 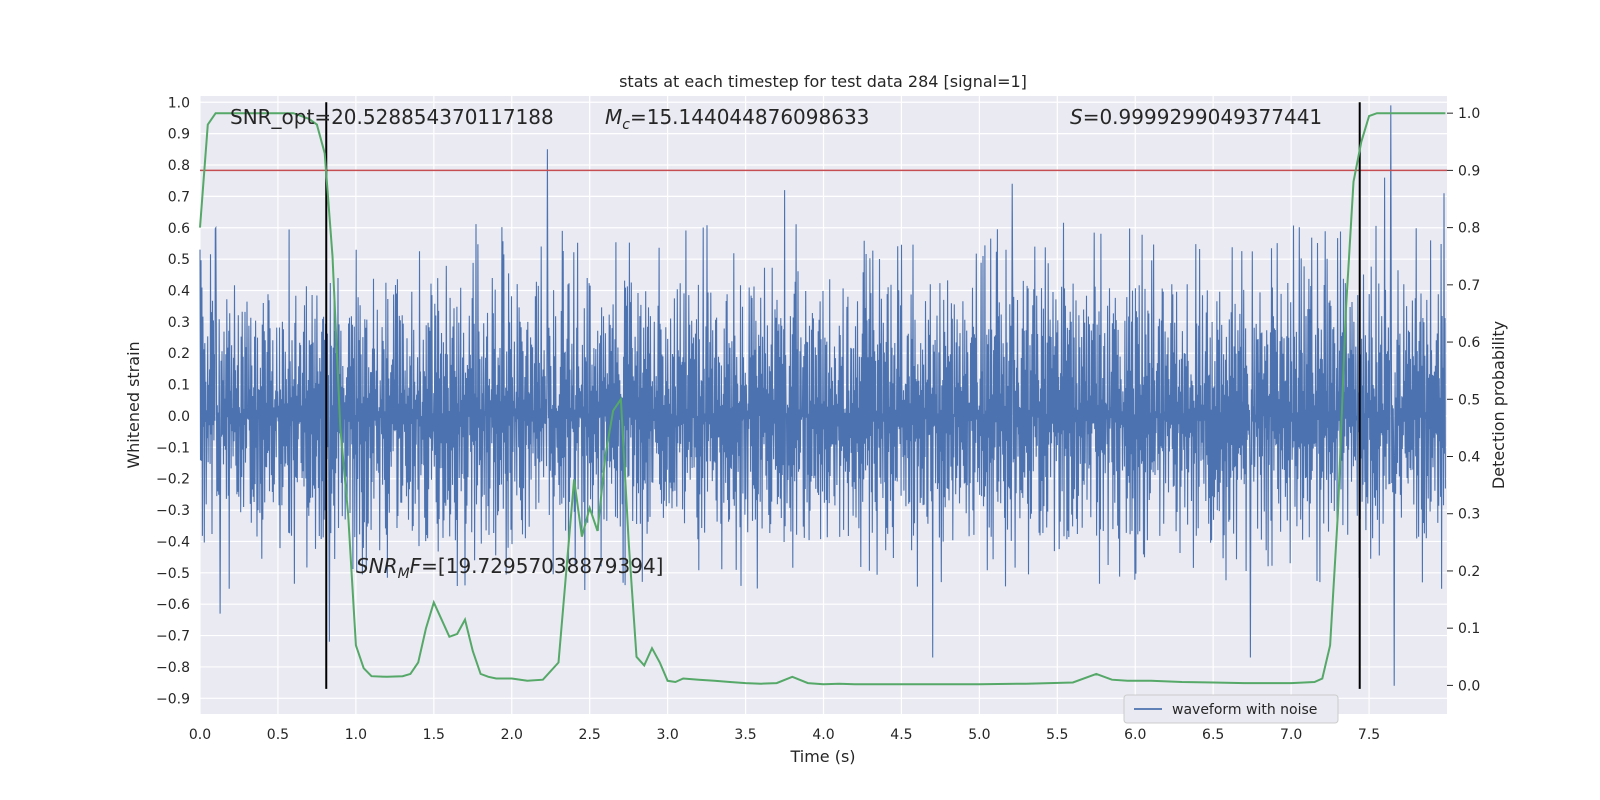 What do you see at coordinates (1291, 735) in the screenshot?
I see `x-tick-label: 7.0` at bounding box center [1291, 735].